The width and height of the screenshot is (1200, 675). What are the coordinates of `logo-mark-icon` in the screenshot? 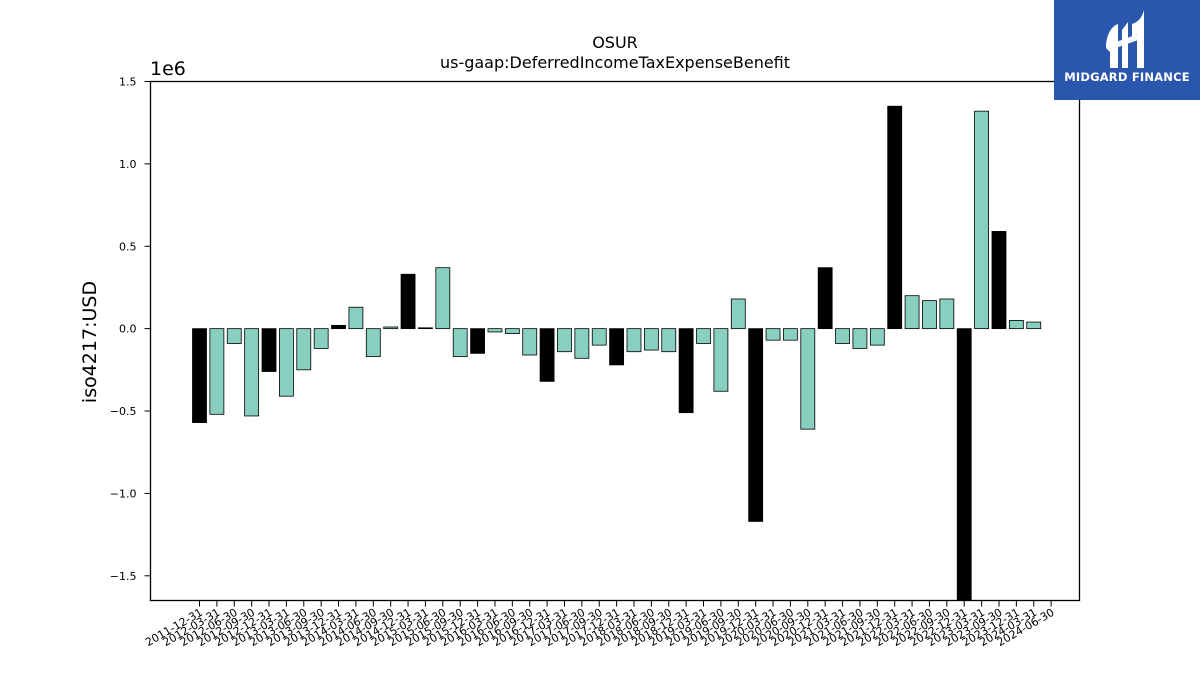 It's located at (1125, 39).